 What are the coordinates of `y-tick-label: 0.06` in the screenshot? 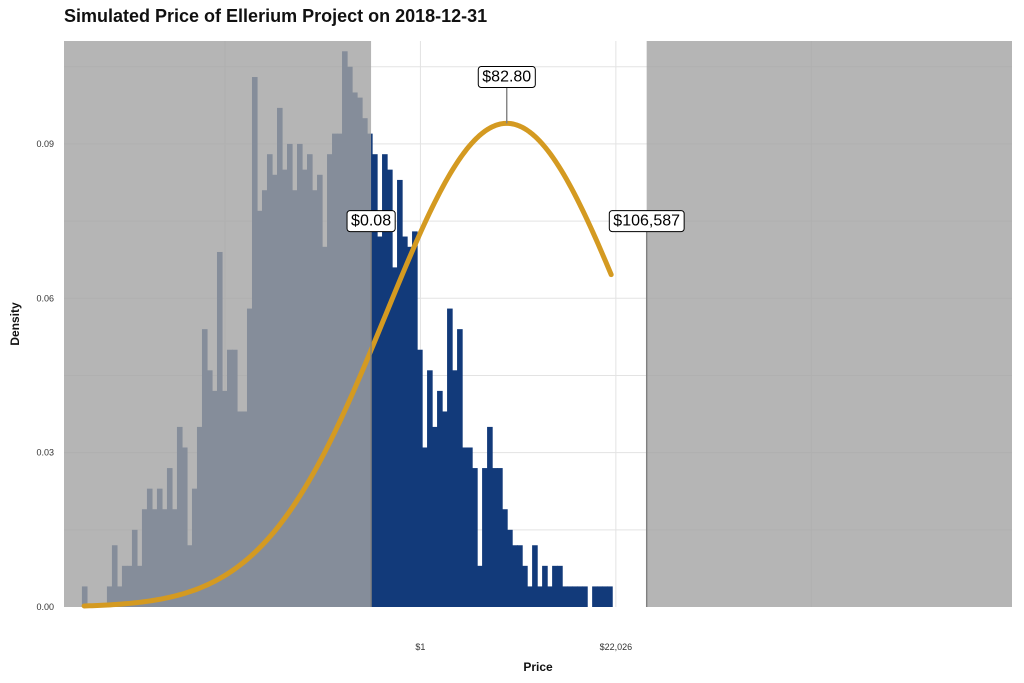 It's located at (45, 298).